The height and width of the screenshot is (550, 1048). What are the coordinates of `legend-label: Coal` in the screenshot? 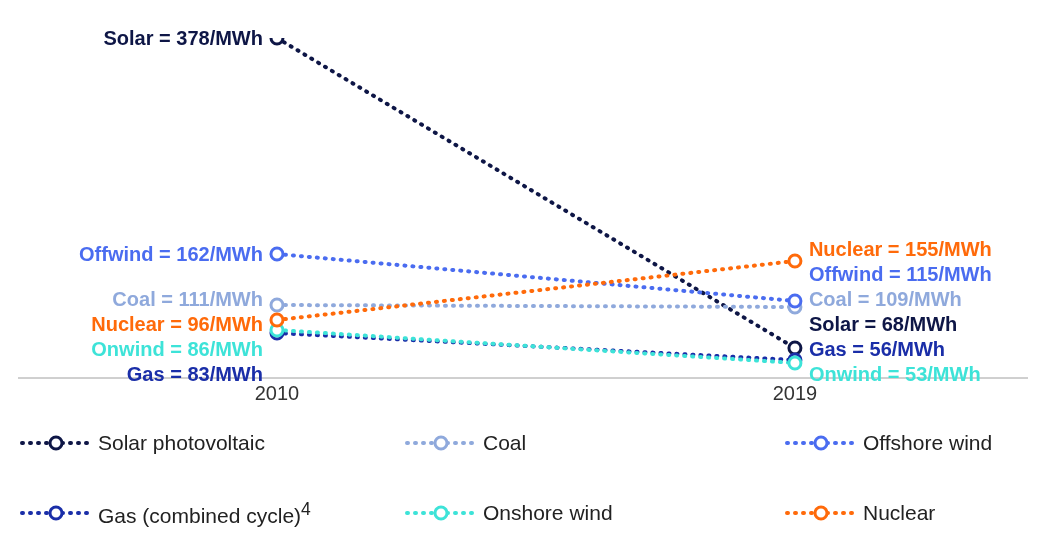 It's located at (505, 443).